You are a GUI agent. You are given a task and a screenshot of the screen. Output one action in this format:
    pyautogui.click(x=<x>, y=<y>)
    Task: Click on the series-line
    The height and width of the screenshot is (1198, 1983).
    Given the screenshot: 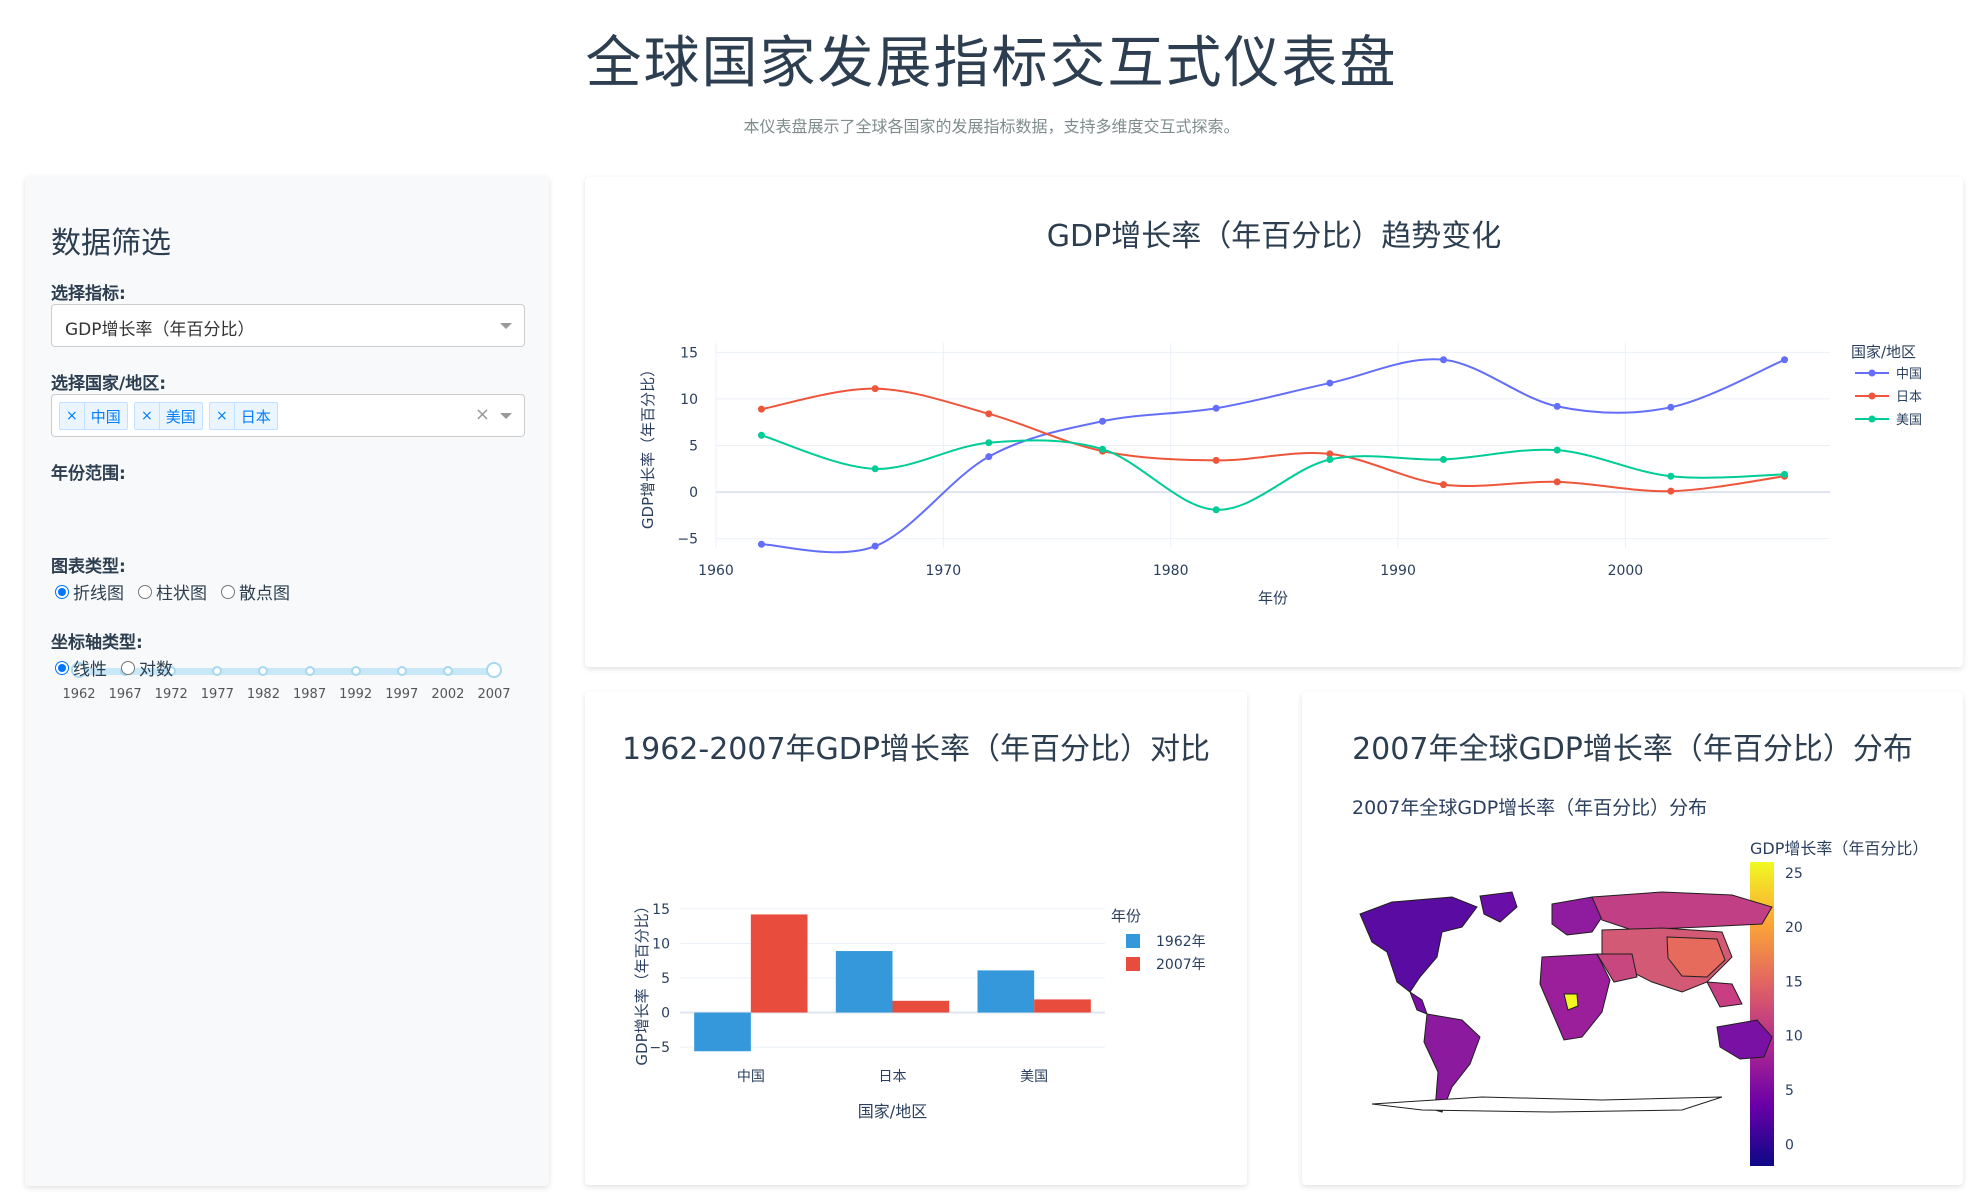 What is the action you would take?
    pyautogui.click(x=1273, y=456)
    